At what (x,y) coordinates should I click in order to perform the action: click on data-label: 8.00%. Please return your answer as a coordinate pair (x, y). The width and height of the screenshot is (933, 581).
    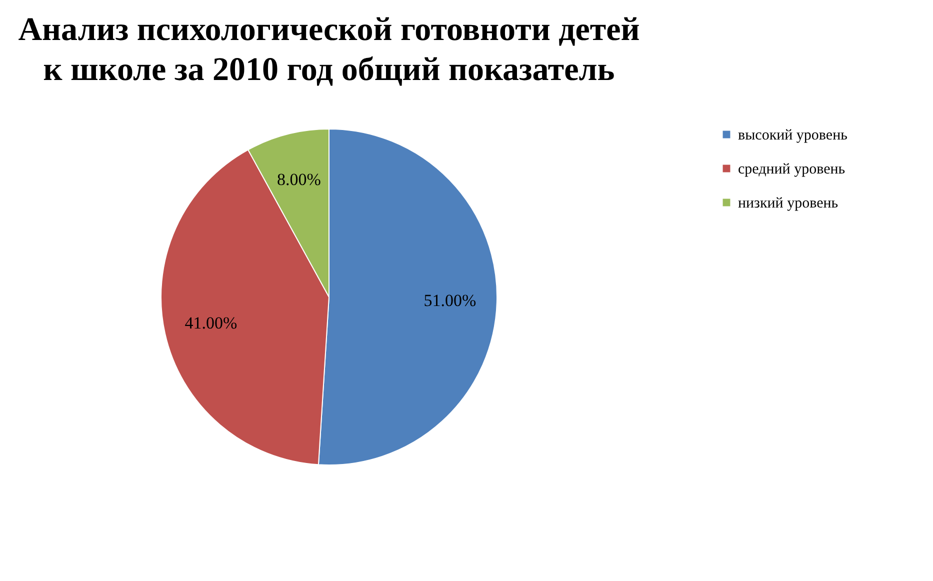
    Looking at the image, I should click on (298, 179).